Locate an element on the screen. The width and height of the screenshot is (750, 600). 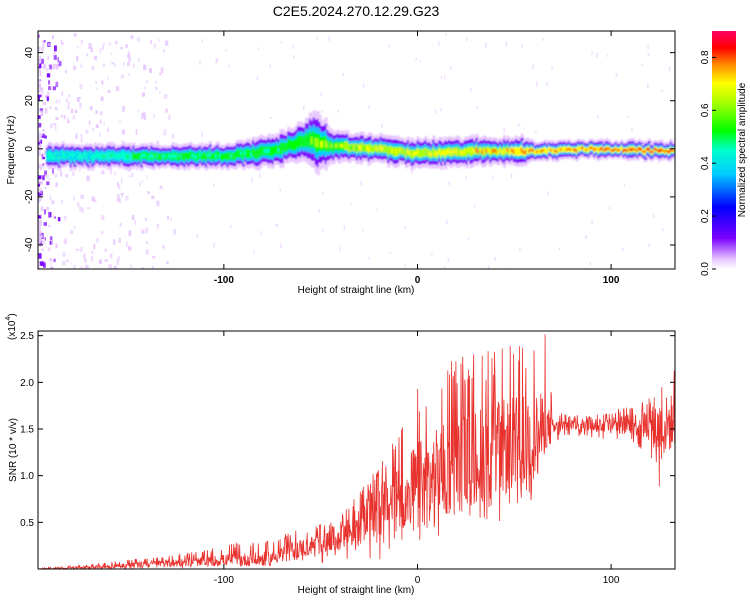
snr-scale-factor: (x104) is located at coordinates (11, 326).